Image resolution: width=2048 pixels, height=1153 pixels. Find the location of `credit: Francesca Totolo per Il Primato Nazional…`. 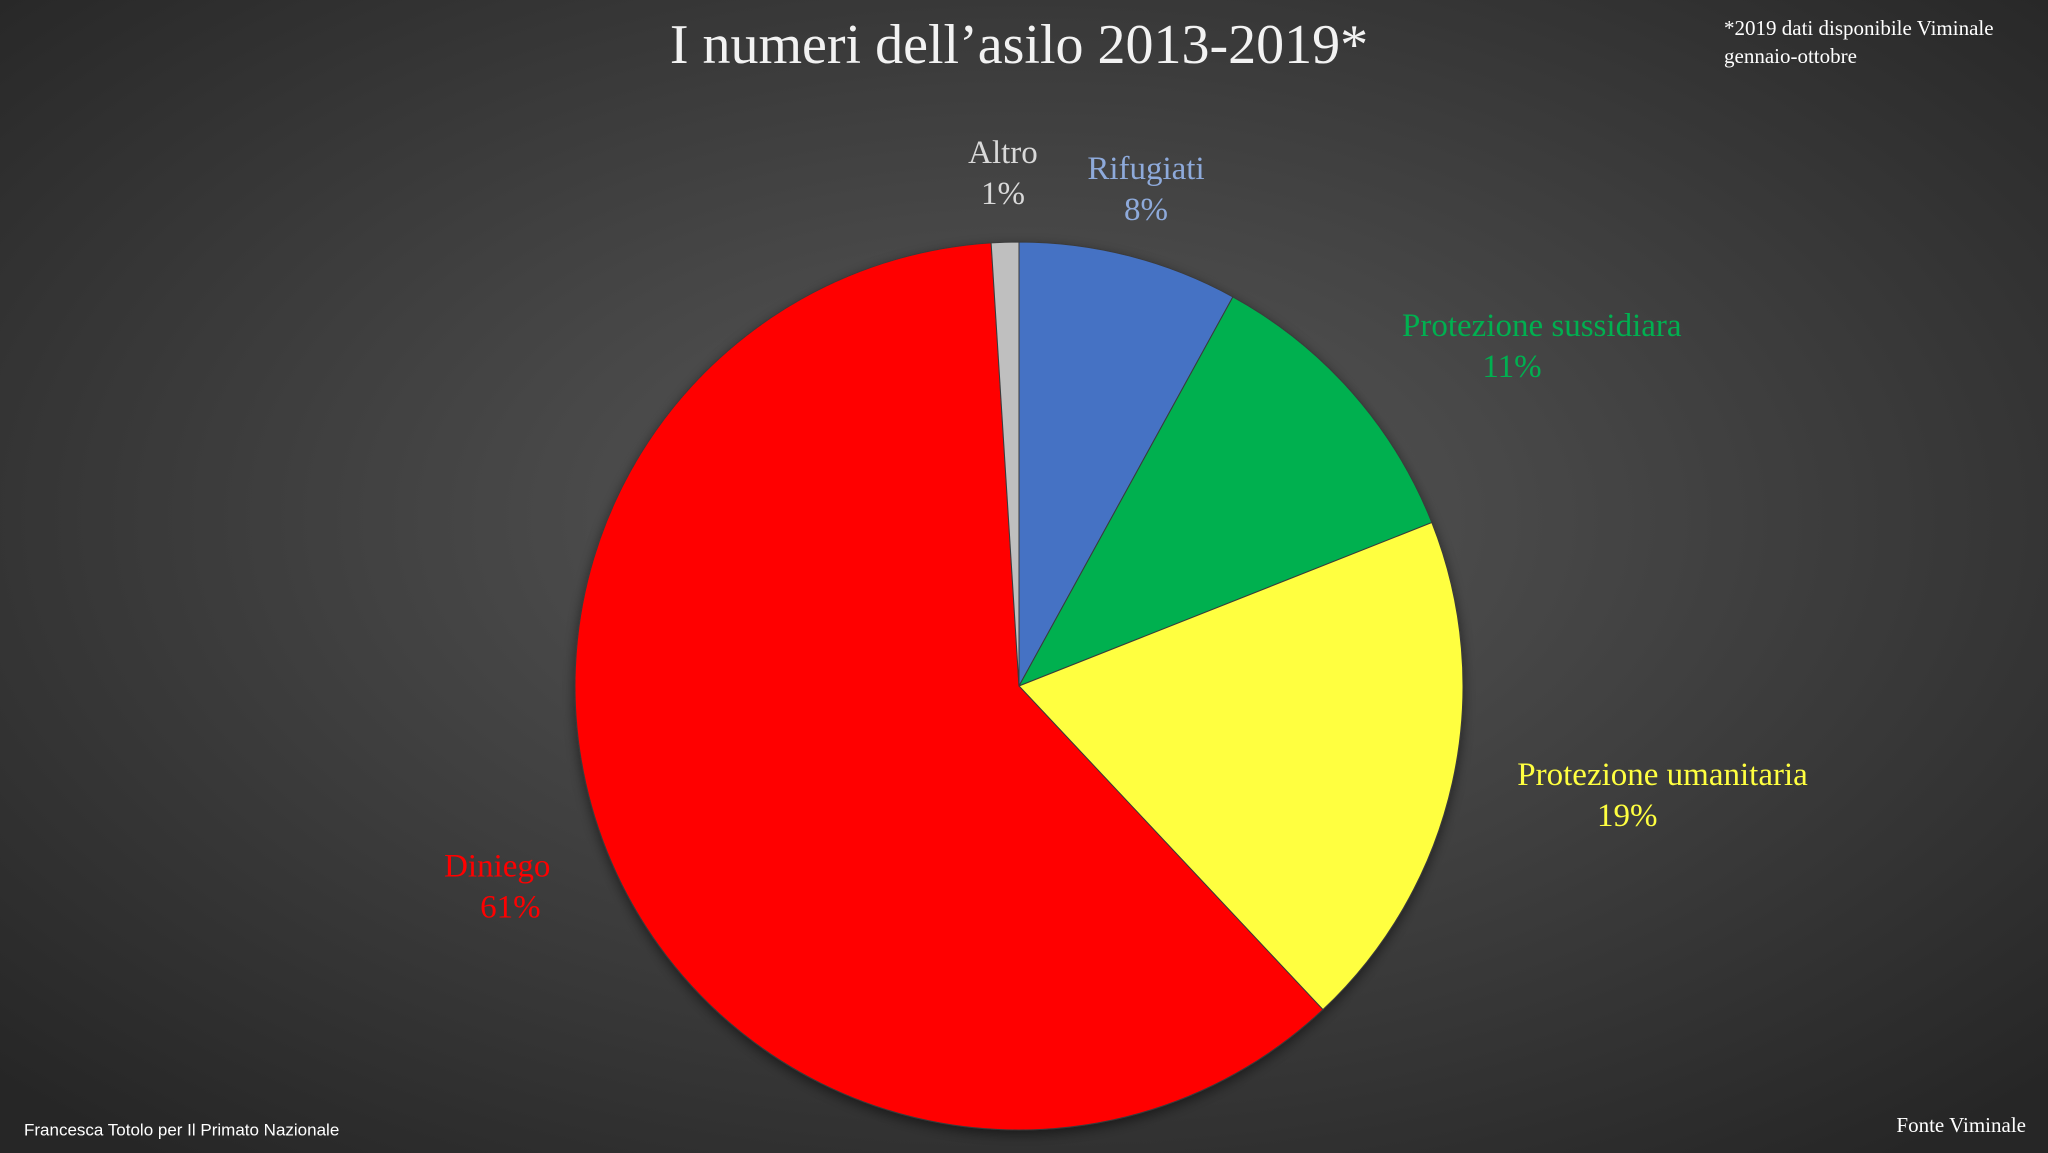

credit: Francesca Totolo per Il Primato Nazional… is located at coordinates (181, 1129).